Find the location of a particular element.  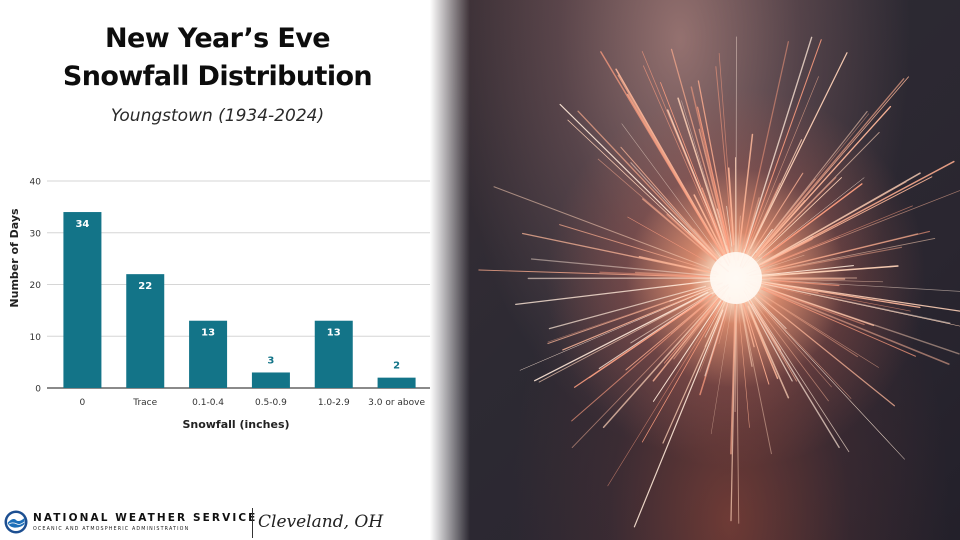

data-label: 22 is located at coordinates (145, 286).